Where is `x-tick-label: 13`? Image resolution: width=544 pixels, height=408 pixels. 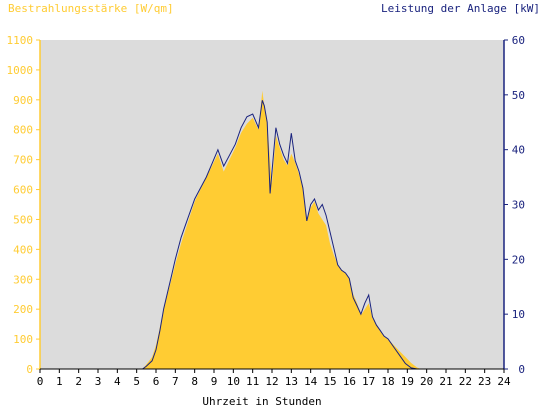
x-tick-label: 13 is located at coordinates (291, 381).